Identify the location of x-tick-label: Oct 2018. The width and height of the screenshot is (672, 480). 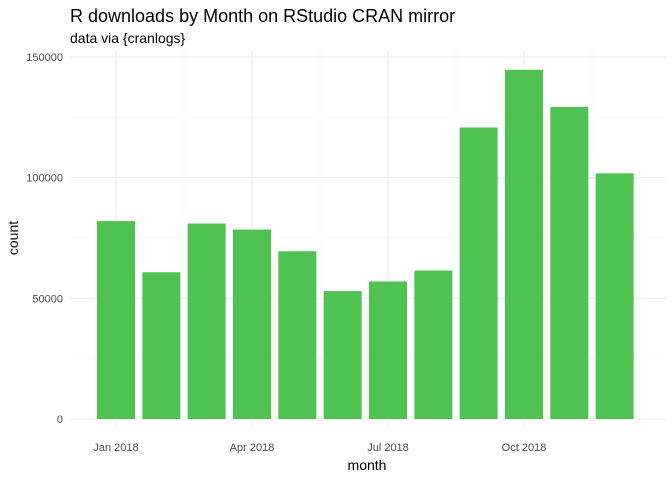
(524, 448).